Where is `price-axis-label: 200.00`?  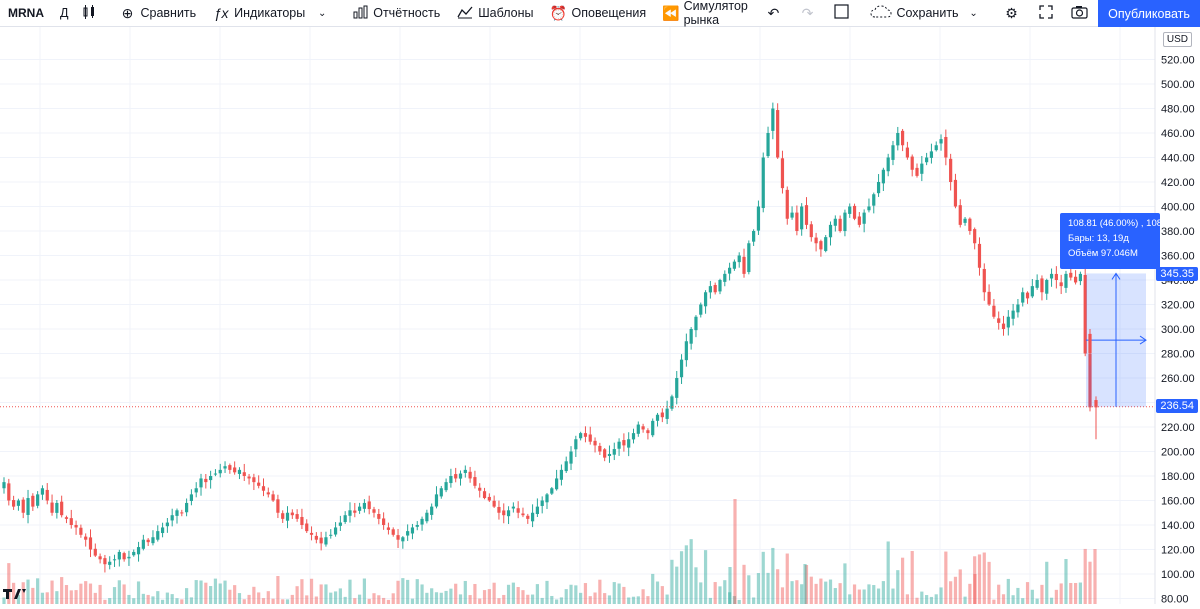
price-axis-label: 200.00 is located at coordinates (1178, 453).